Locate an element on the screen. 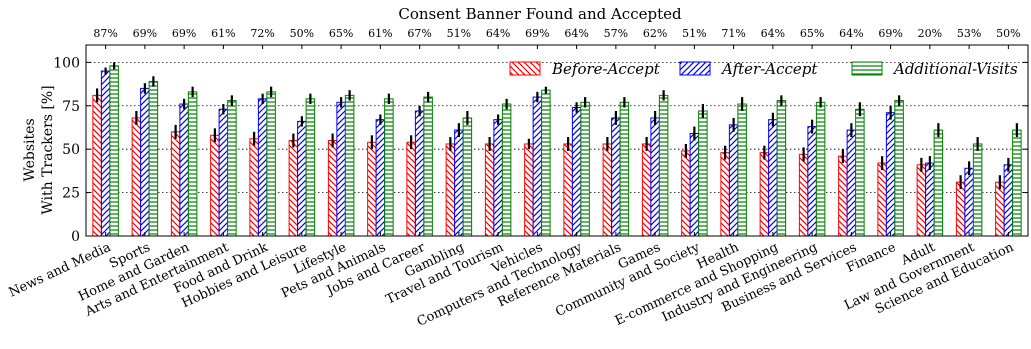  top-percentage-label: 71% is located at coordinates (733, 33).